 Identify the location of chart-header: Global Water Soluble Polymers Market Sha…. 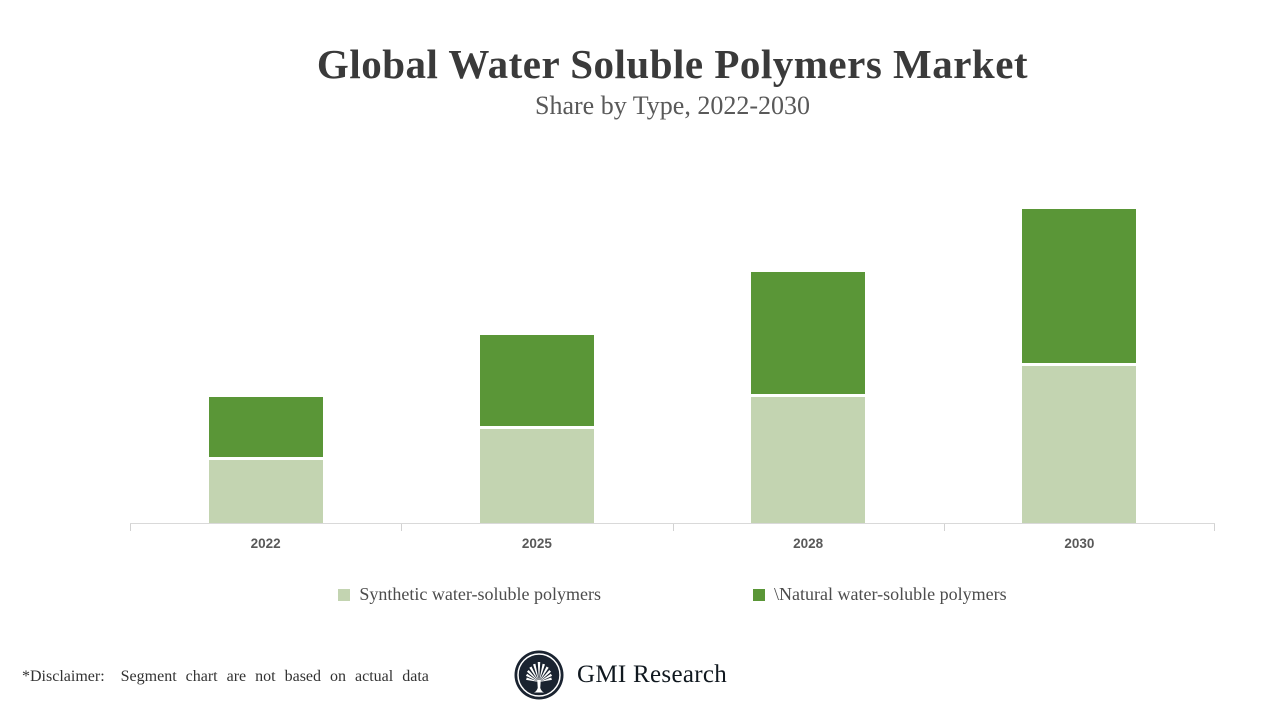
(672, 81).